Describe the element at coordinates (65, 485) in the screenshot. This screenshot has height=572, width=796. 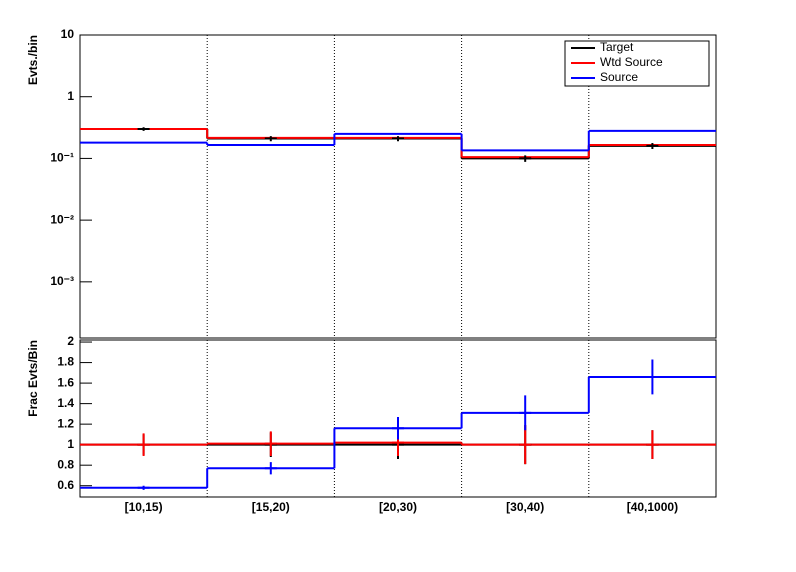
I see `y-tick-label: 0.6` at that location.